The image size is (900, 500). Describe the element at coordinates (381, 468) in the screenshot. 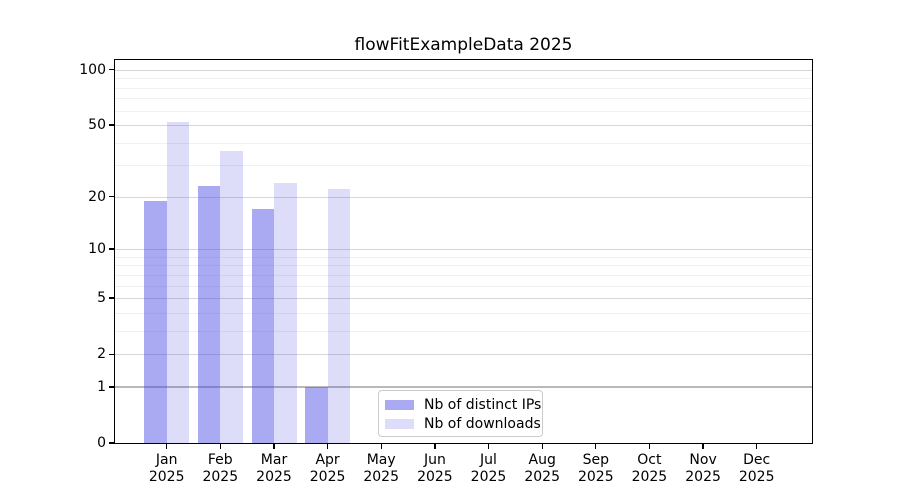

I see `x-tick-label-may: May 2025` at that location.